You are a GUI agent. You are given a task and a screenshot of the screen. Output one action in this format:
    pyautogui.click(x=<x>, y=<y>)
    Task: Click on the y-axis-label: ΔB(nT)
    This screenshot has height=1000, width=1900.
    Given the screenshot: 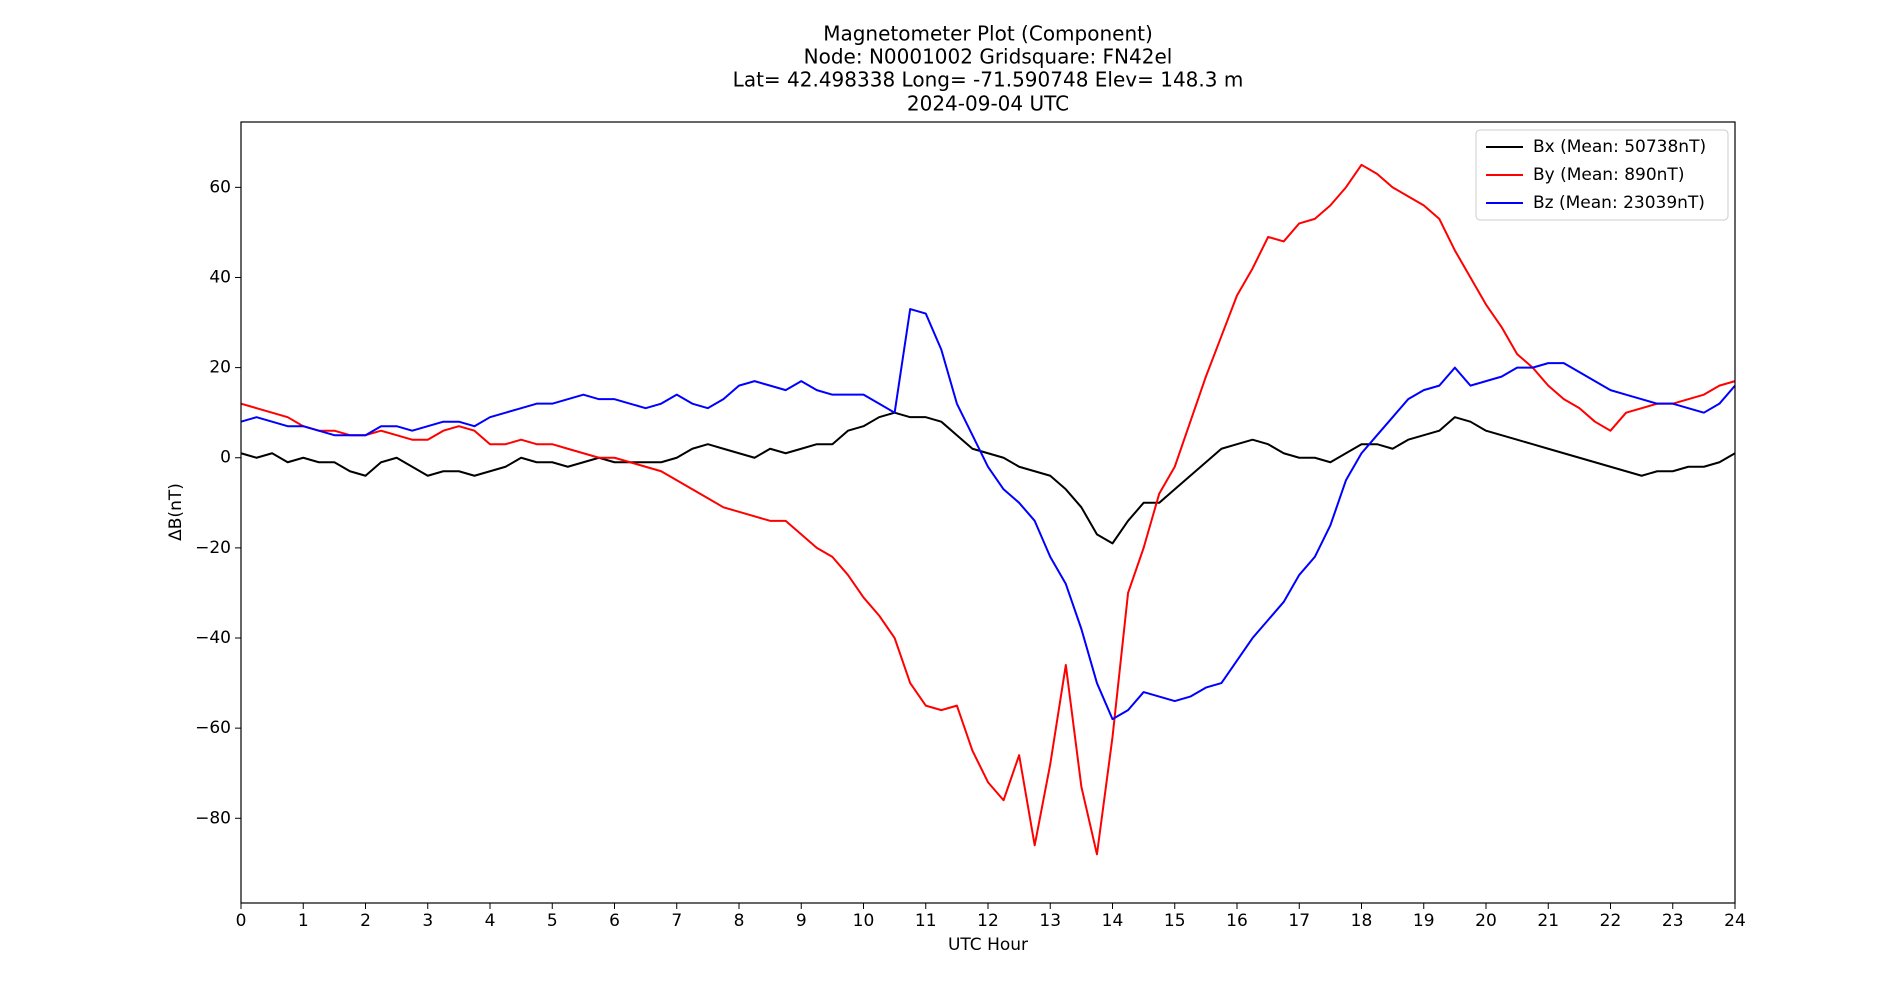 What is the action you would take?
    pyautogui.click(x=176, y=512)
    